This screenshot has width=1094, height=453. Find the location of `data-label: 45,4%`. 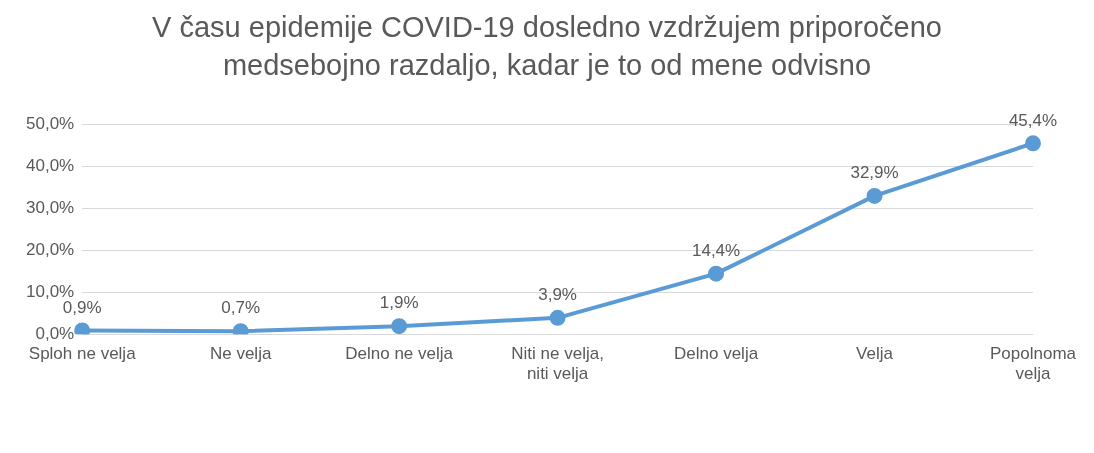

data-label: 45,4% is located at coordinates (1033, 120).